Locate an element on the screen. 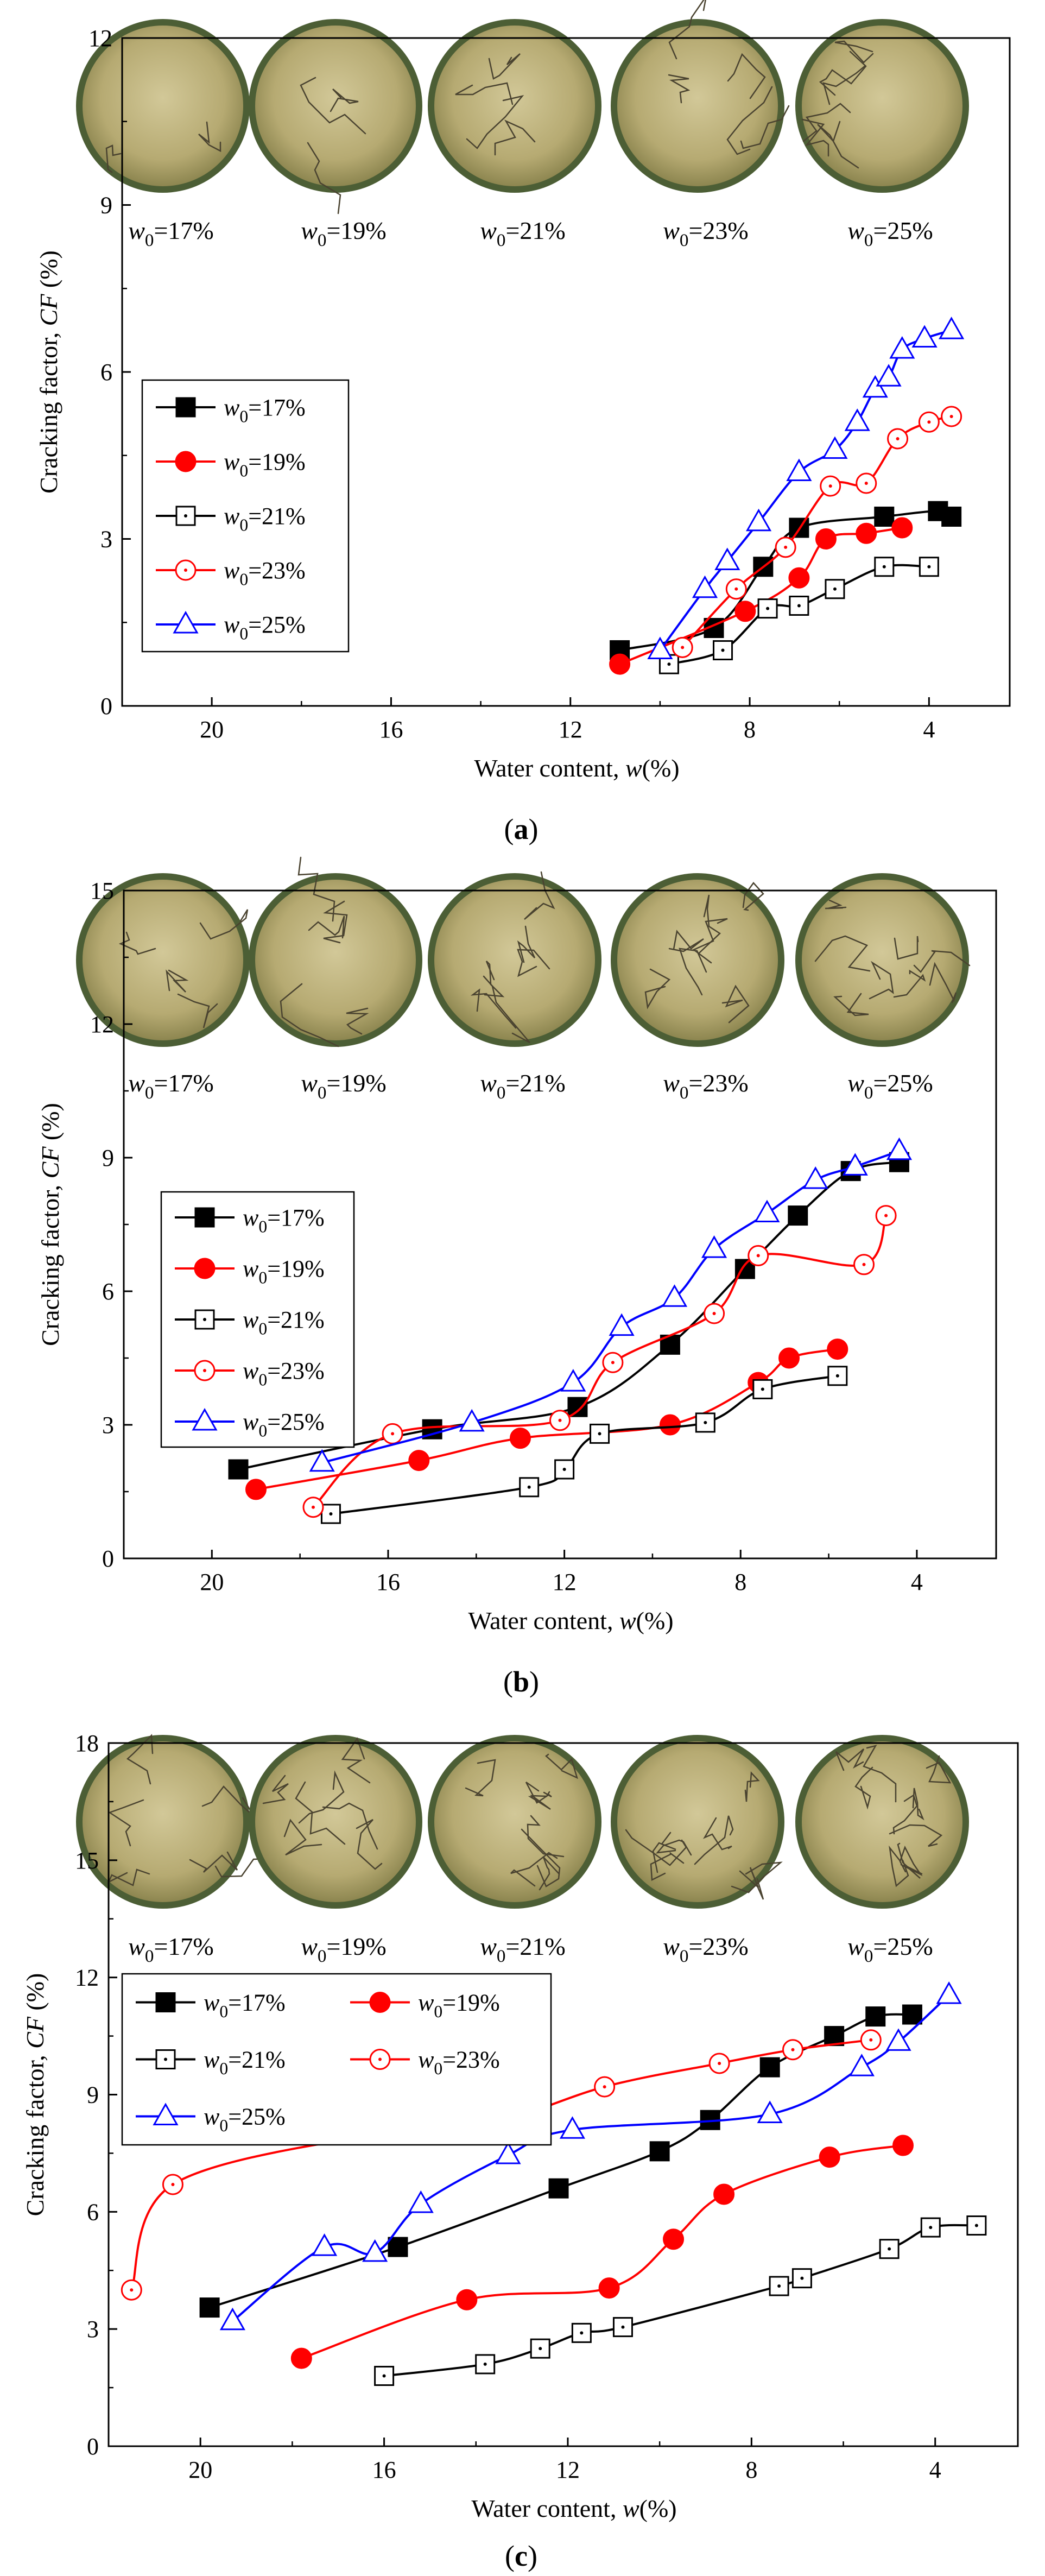 This screenshot has width=1045, height=2576. data-point-s3-4-dot is located at coordinates (799, 606).